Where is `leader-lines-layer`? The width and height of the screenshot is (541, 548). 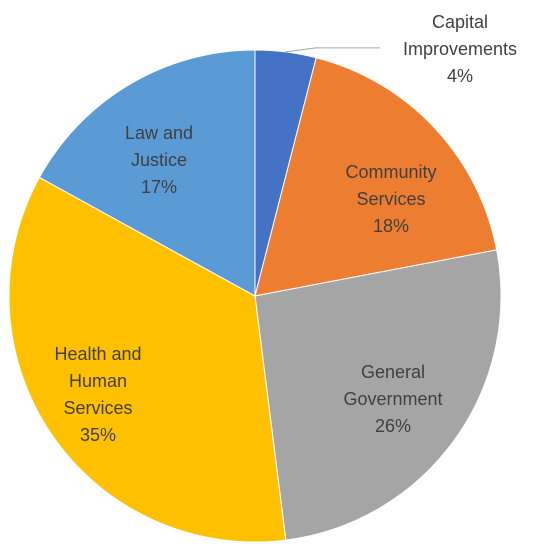 leader-lines-layer is located at coordinates (333, 50).